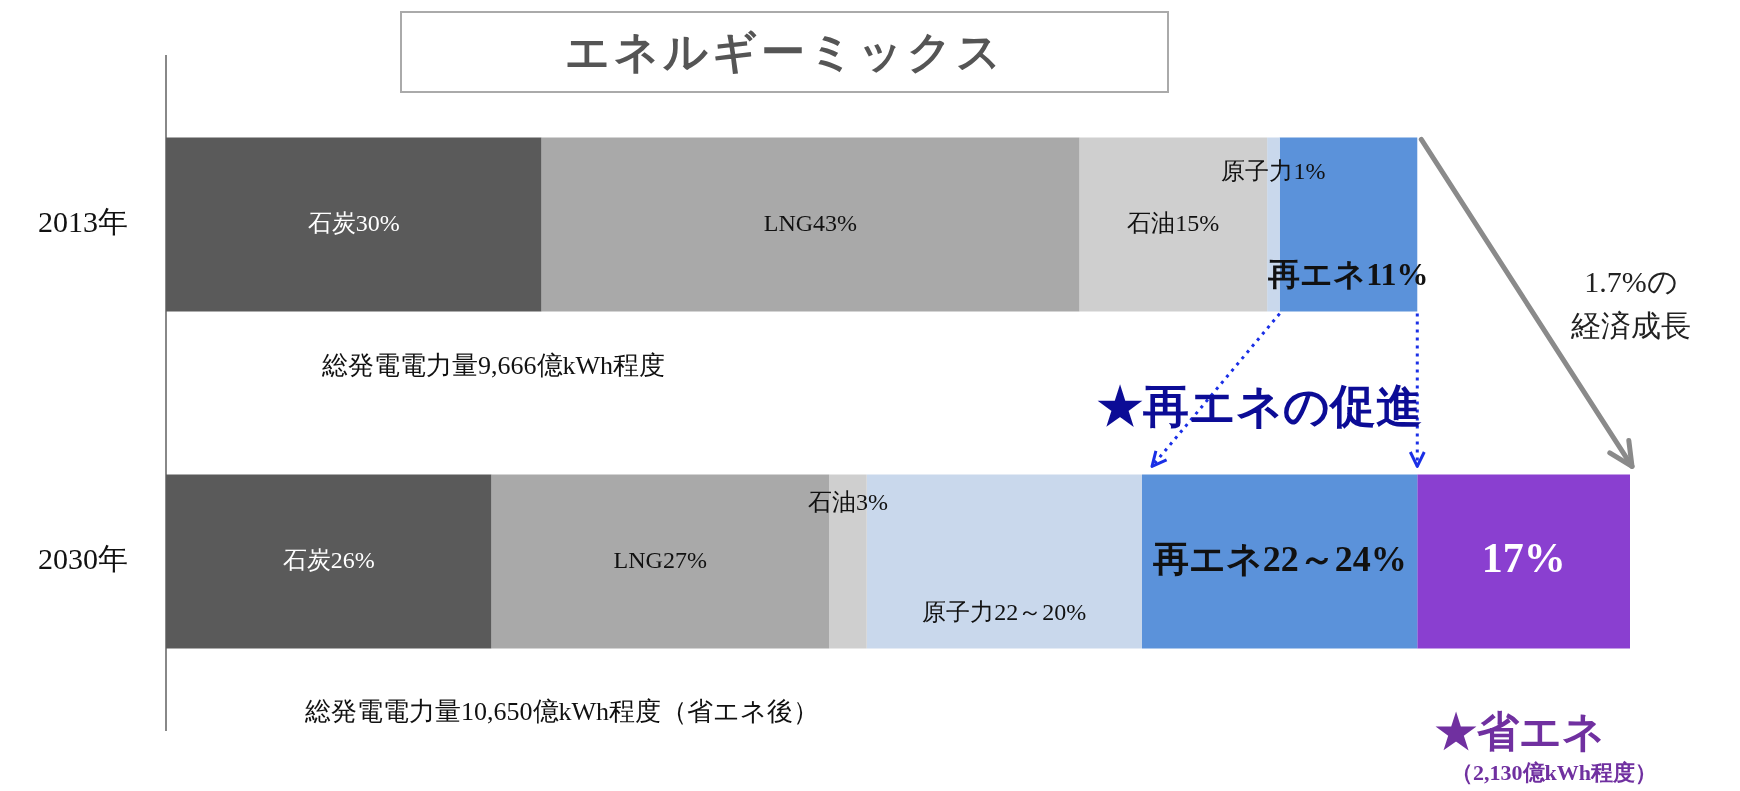  Describe the element at coordinates (660, 559) in the screenshot. I see `data-label: LNG27%` at that location.